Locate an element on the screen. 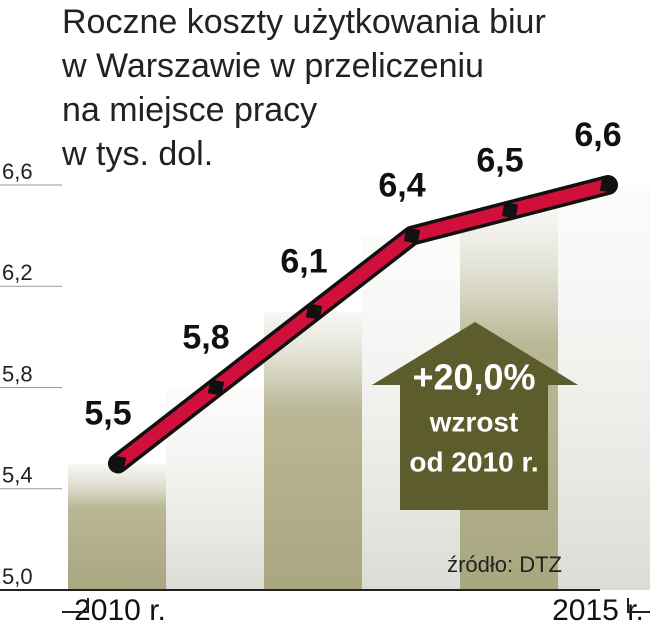 Image resolution: width=650 pixels, height=640 pixels. y-tick-label: 5,4 is located at coordinates (17, 475).